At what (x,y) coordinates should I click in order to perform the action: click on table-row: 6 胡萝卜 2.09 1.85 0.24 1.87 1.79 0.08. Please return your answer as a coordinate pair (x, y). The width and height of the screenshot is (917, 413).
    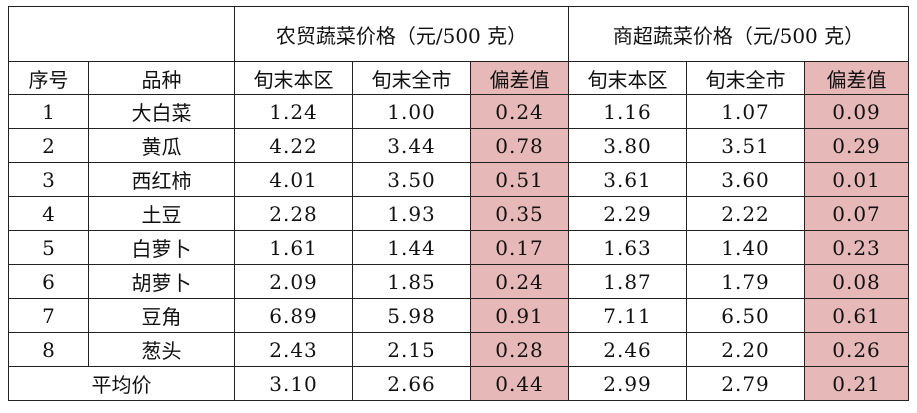
    Looking at the image, I should click on (458, 281).